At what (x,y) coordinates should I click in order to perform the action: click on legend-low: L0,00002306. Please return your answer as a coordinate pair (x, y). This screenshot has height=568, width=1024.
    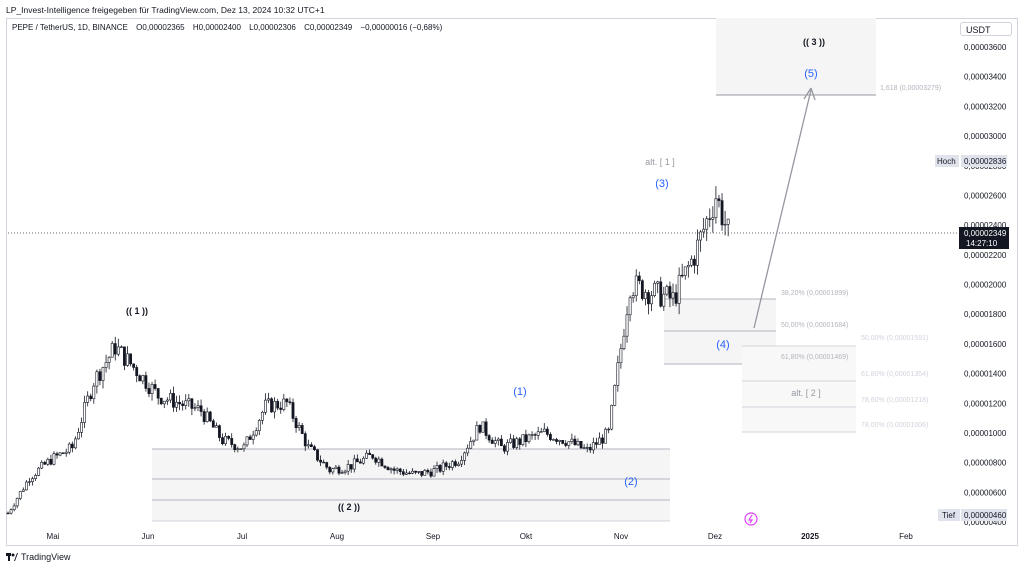
    Looking at the image, I should click on (272, 27).